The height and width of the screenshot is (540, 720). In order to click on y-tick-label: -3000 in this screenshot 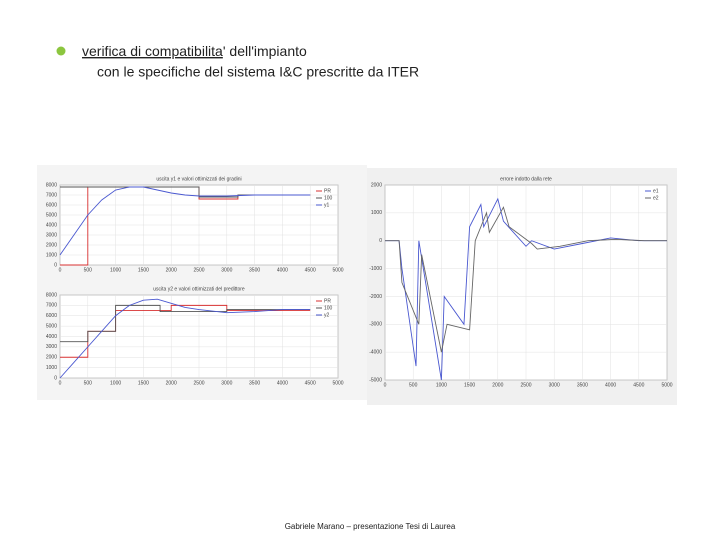, I will do `click(375, 325)`.